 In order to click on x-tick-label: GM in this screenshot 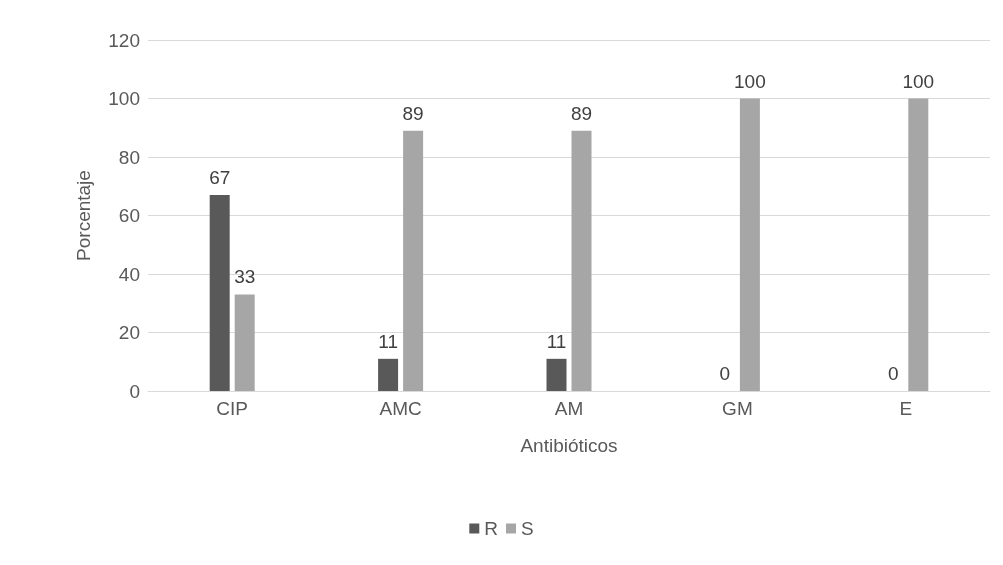, I will do `click(737, 408)`.